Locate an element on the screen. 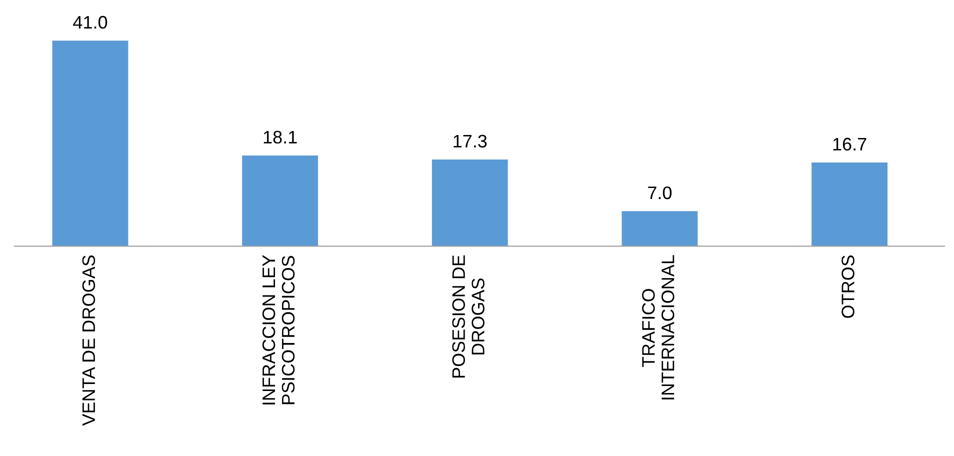 This screenshot has height=456, width=954. data-label: 7.0 is located at coordinates (660, 193).